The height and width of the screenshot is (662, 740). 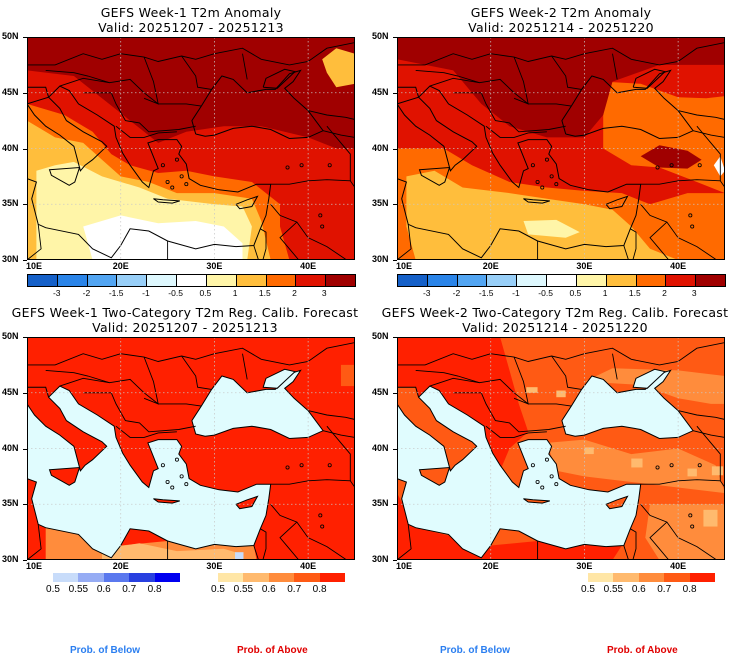 I want to click on panel3-below-colorbar, so click(x=117, y=577).